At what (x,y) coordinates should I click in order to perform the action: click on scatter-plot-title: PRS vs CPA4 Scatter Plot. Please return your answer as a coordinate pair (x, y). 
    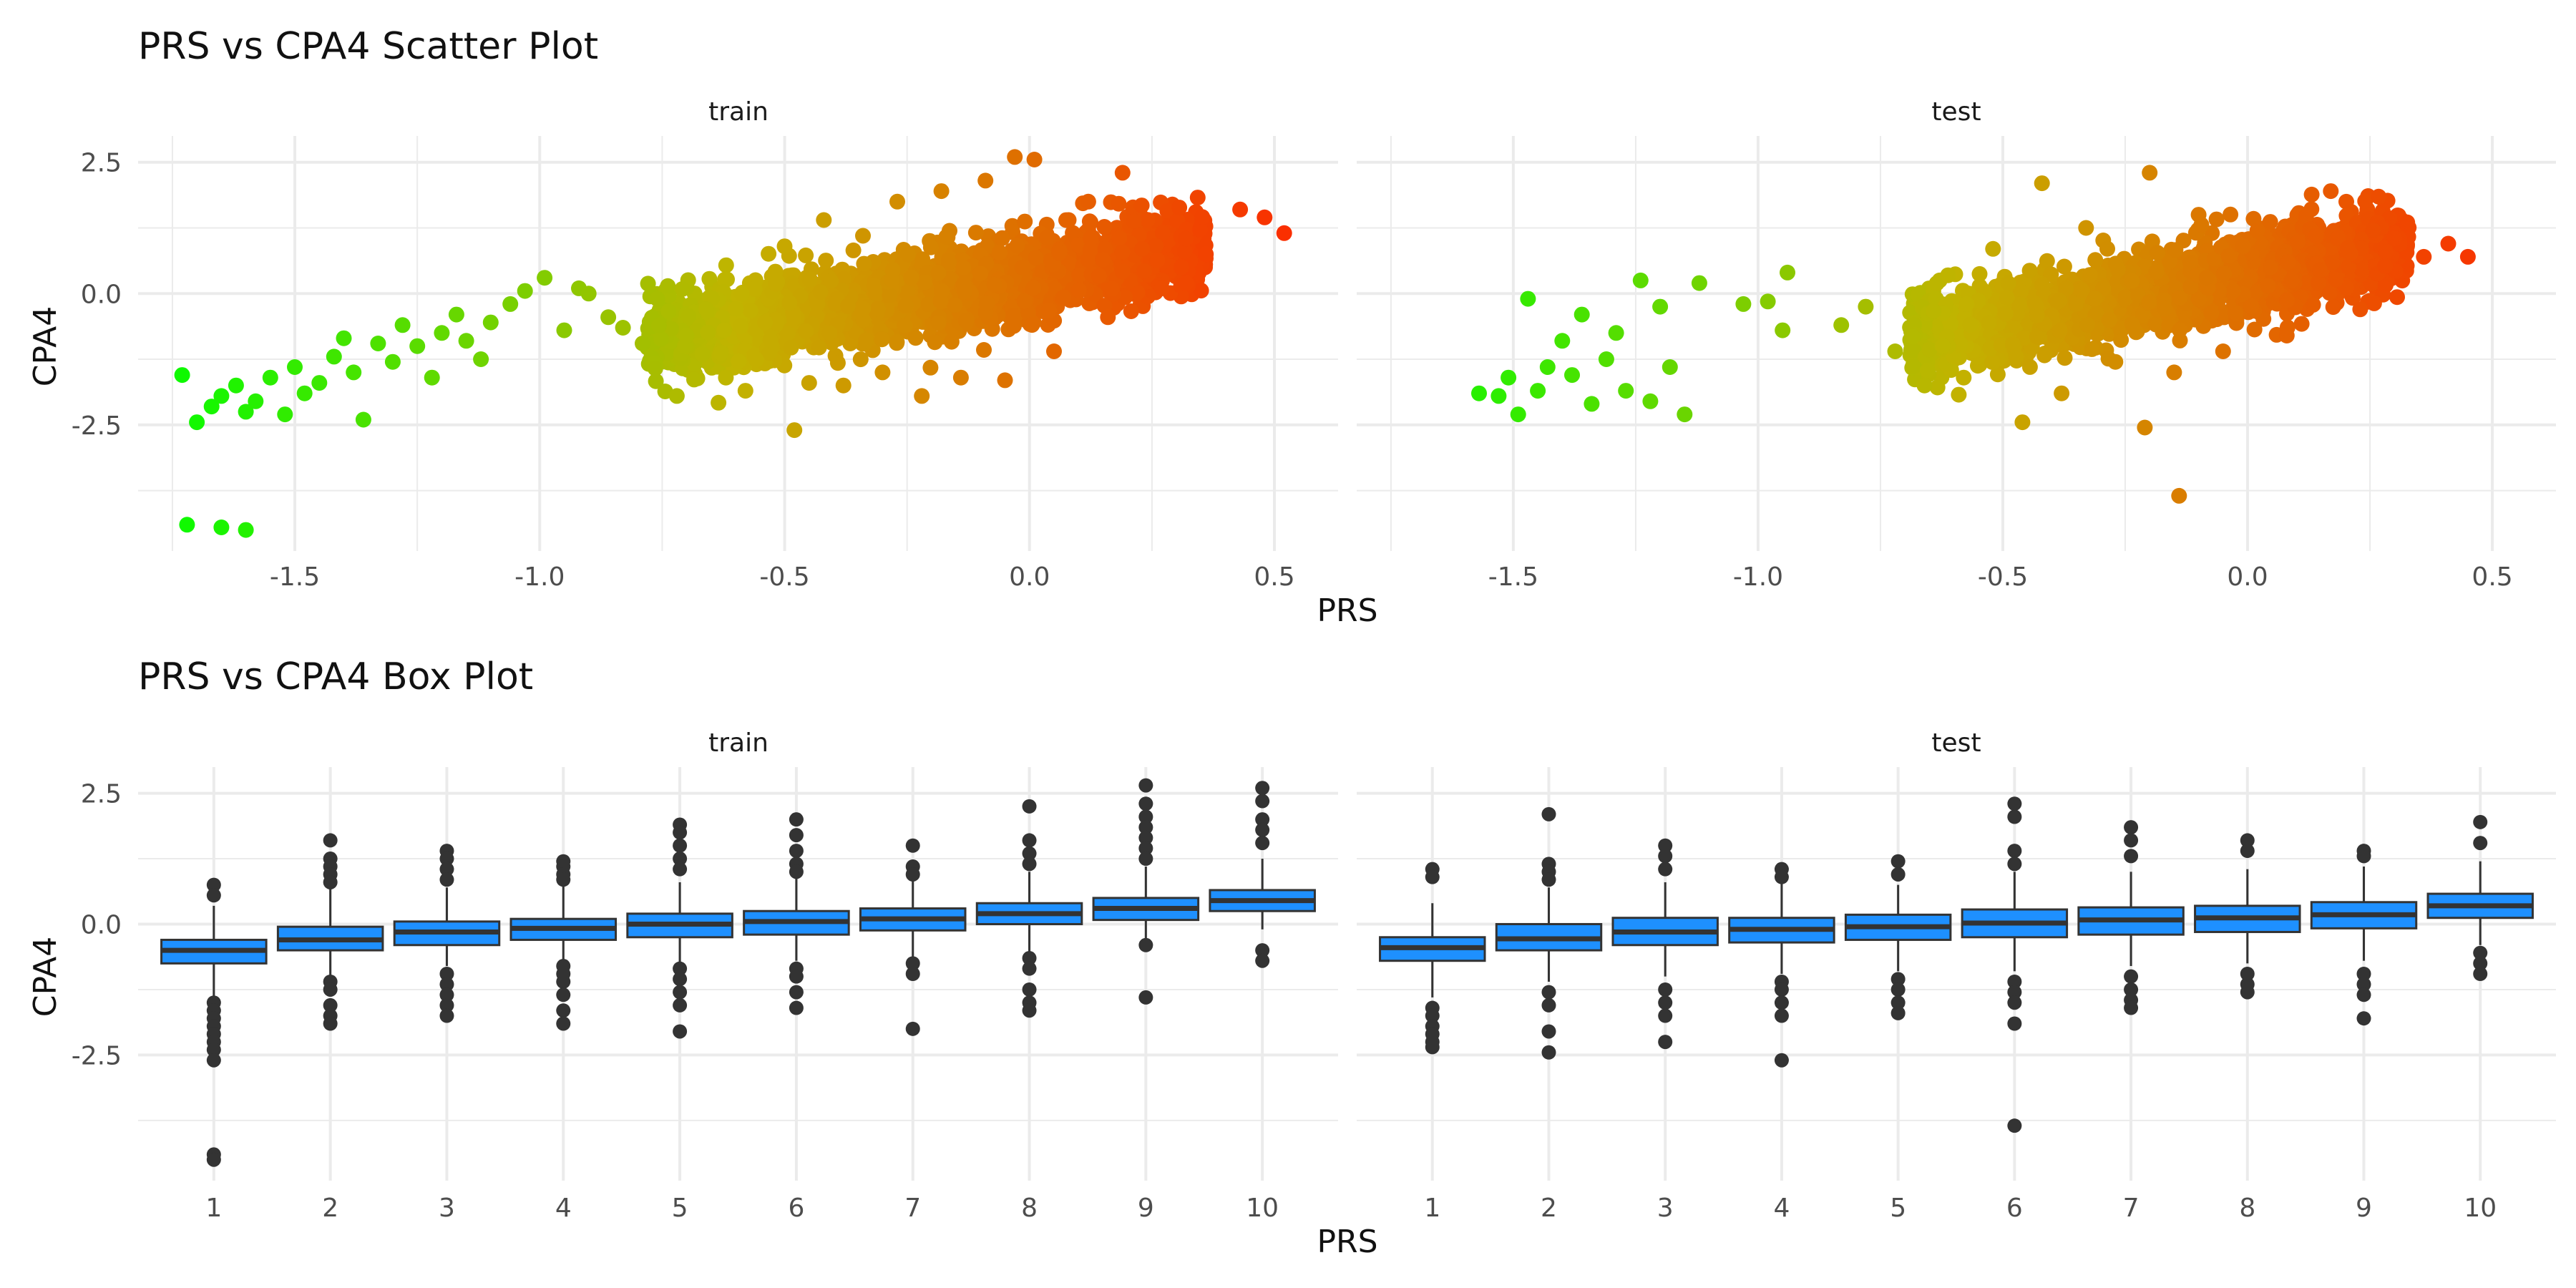
    Looking at the image, I should click on (368, 46).